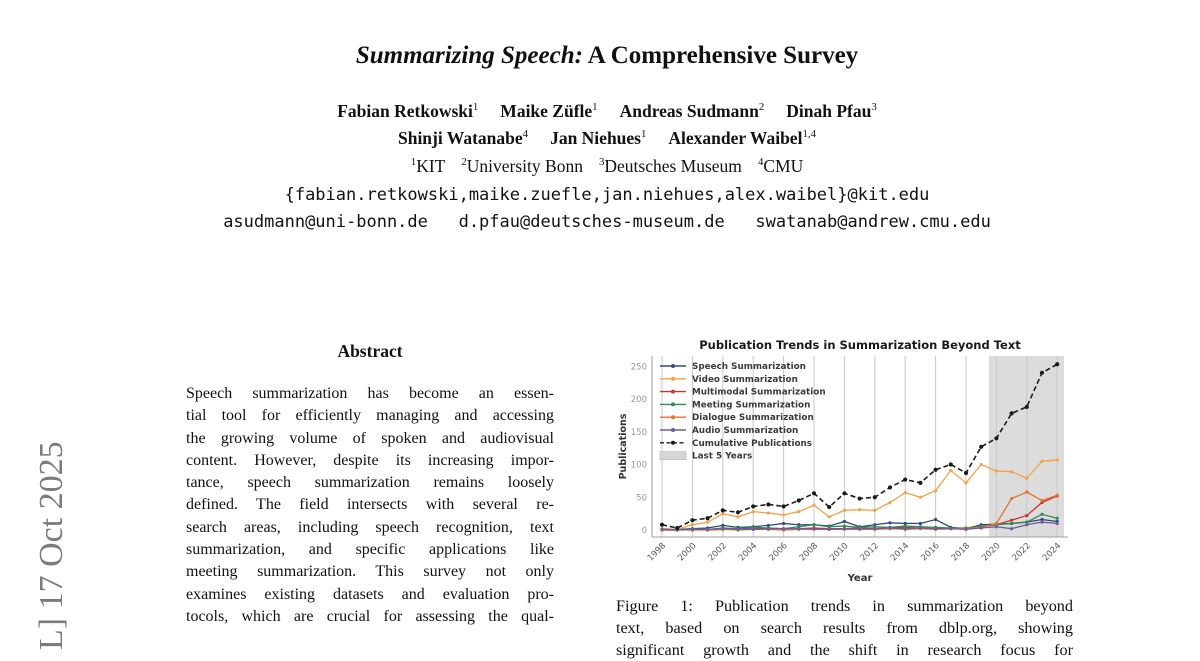 The height and width of the screenshot is (661, 1200). What do you see at coordinates (745, 431) in the screenshot?
I see `legend-label: Audio Summarization` at bounding box center [745, 431].